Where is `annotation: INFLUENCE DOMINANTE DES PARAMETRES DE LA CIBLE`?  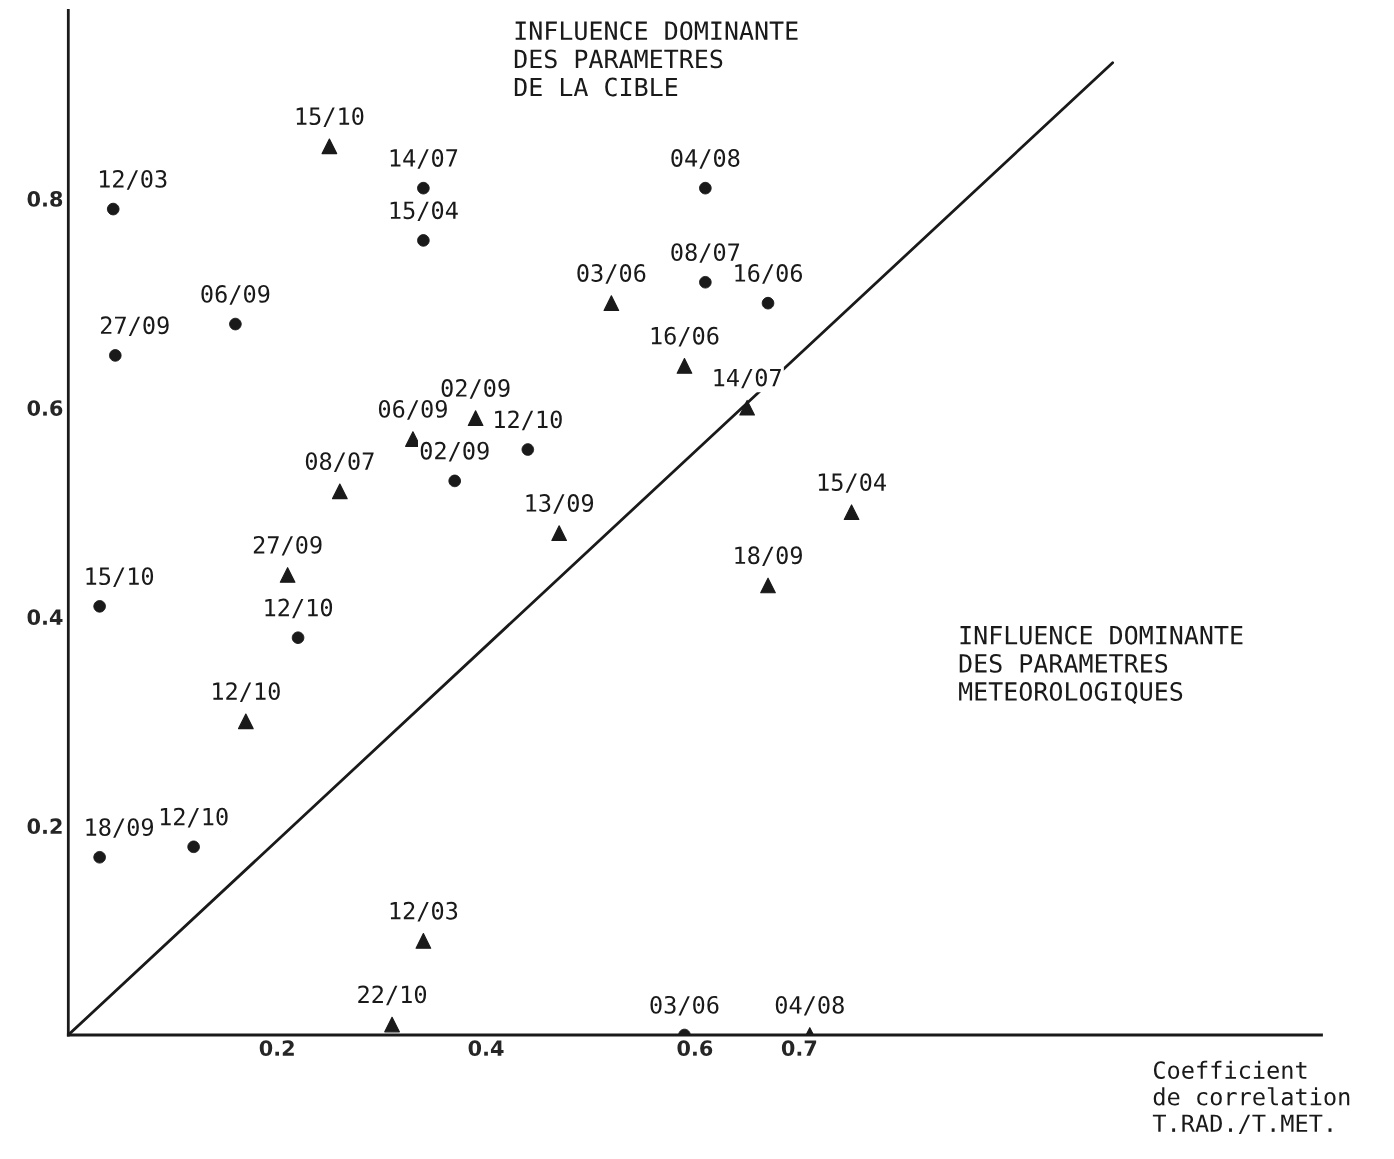 annotation: INFLUENCE DOMINANTE DES PARAMETRES DE LA CIBLE is located at coordinates (656, 59).